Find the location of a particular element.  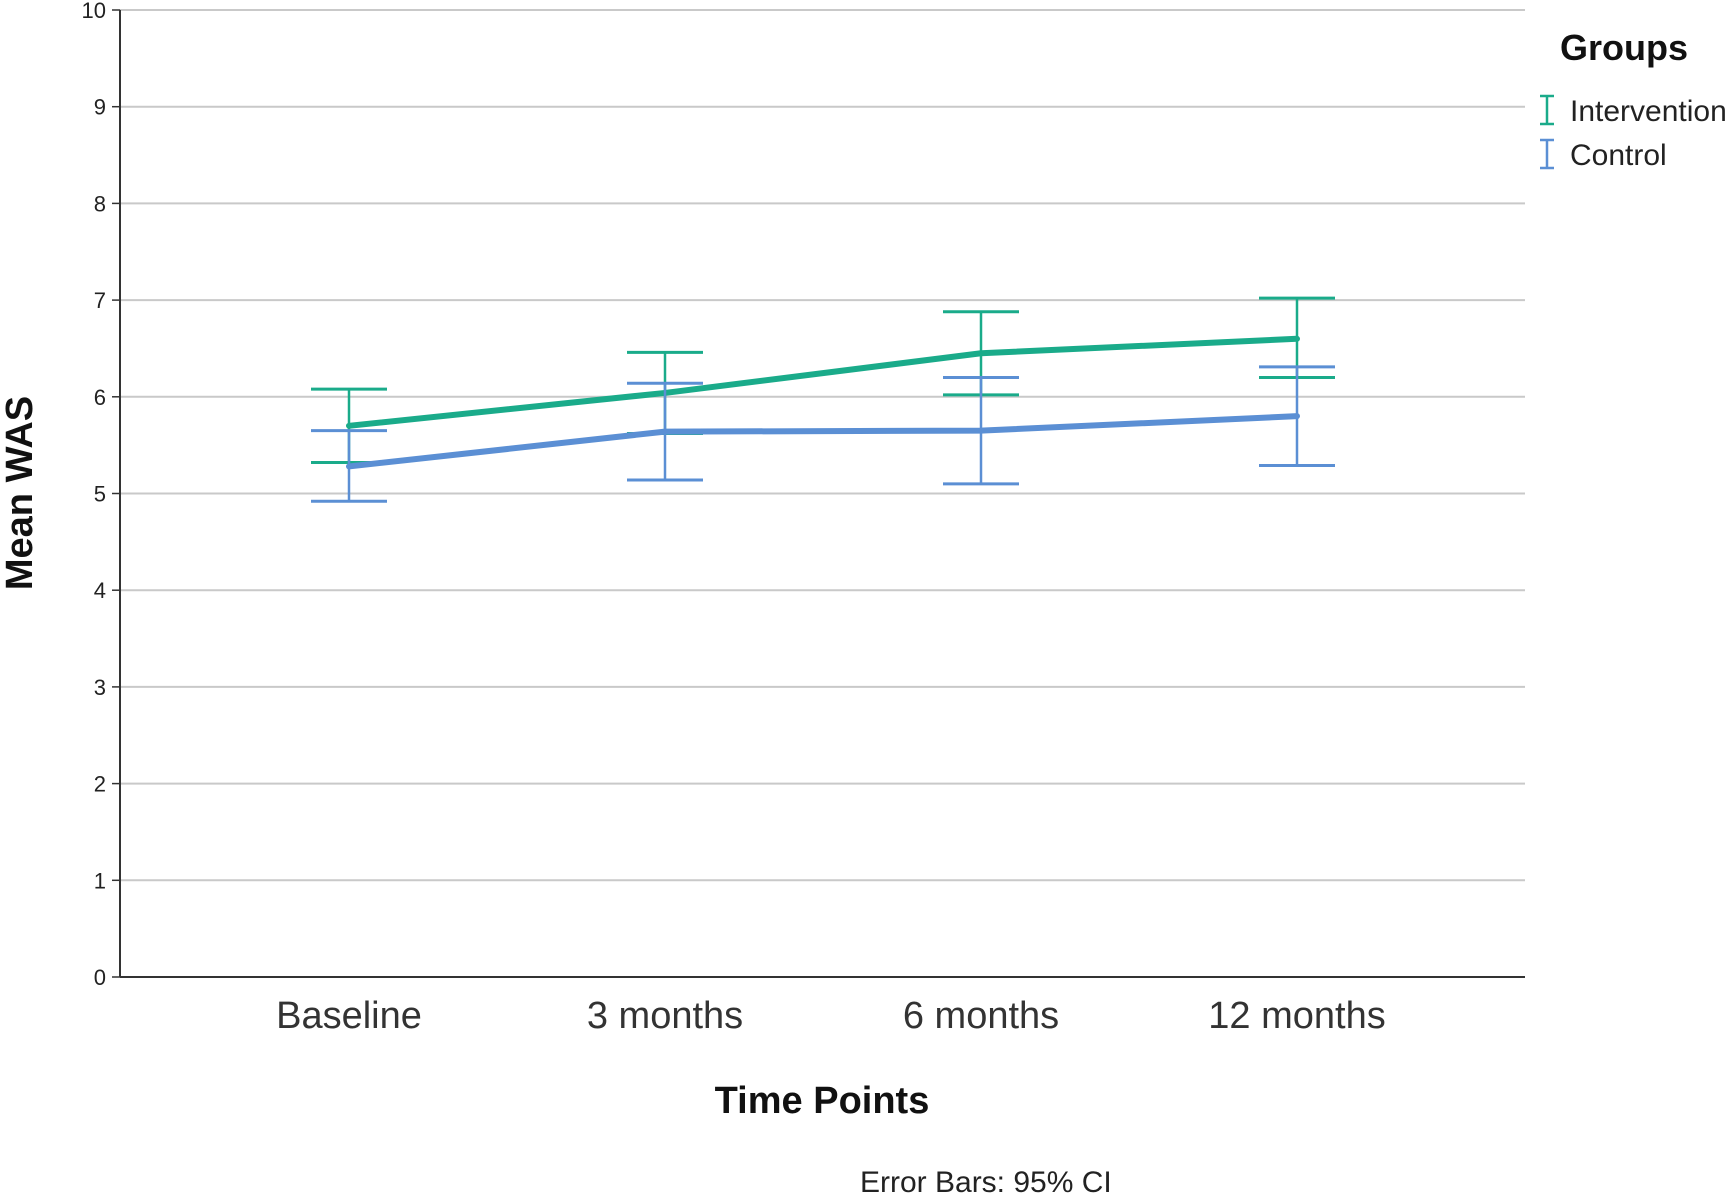

y-tick-label: 5 is located at coordinates (100, 494).